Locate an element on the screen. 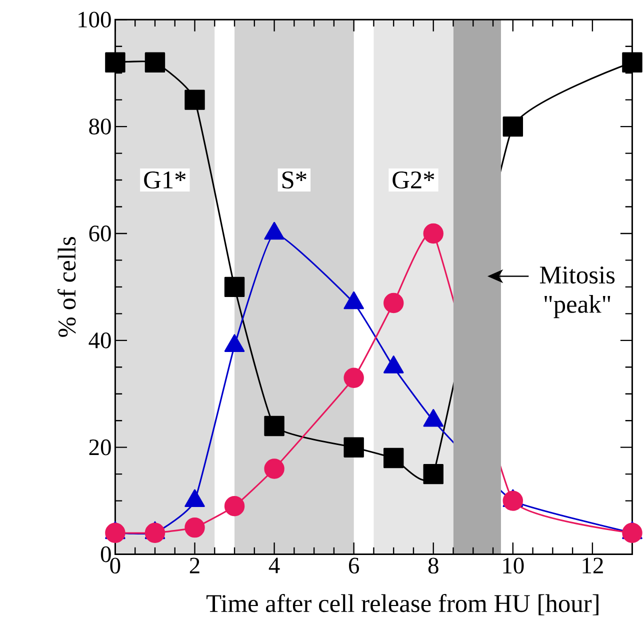 Image resolution: width=643 pixels, height=631 pixels. band-label: S* is located at coordinates (294, 180).